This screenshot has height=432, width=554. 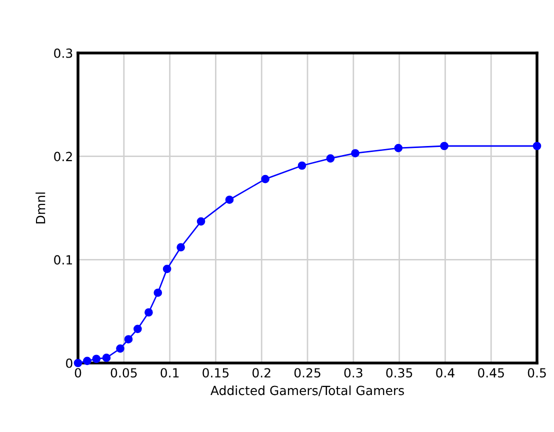 What do you see at coordinates (123, 373) in the screenshot?
I see `x-tick-label: 0.05` at bounding box center [123, 373].